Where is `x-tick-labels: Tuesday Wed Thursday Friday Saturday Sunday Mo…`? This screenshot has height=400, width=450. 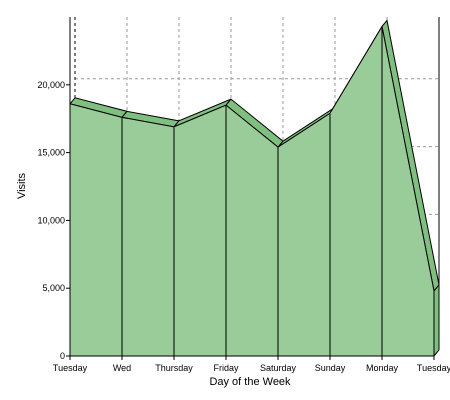
x-tick-labels: Tuesday Wed Thursday Friday Saturday Sunday Mo… is located at coordinates (251, 364).